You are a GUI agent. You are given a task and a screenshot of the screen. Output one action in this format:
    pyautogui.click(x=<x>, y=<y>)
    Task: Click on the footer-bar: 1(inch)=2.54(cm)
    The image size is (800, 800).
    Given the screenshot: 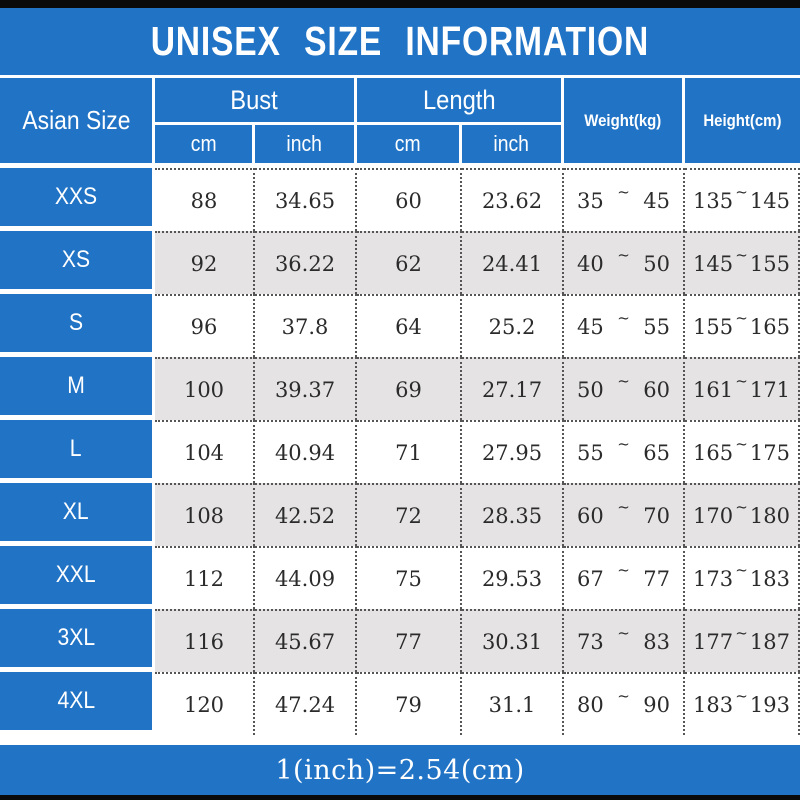 What is the action you would take?
    pyautogui.click(x=400, y=770)
    